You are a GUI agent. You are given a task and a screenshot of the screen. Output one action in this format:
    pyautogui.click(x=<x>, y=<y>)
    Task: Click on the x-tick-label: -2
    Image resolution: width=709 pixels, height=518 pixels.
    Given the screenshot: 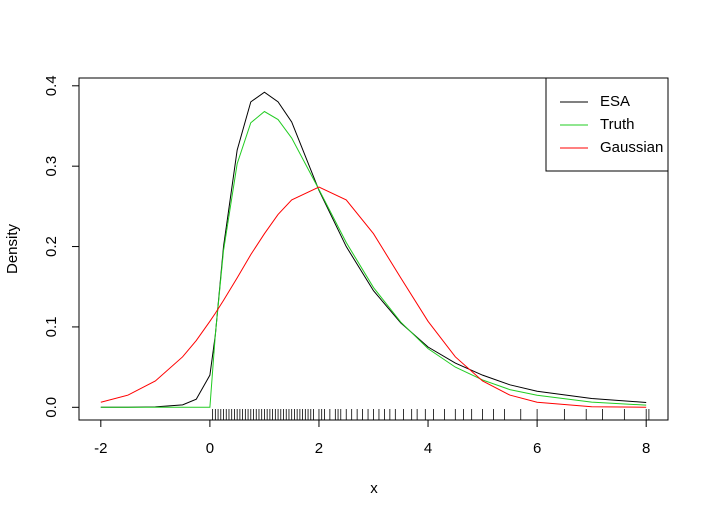 What is the action you would take?
    pyautogui.click(x=100, y=448)
    